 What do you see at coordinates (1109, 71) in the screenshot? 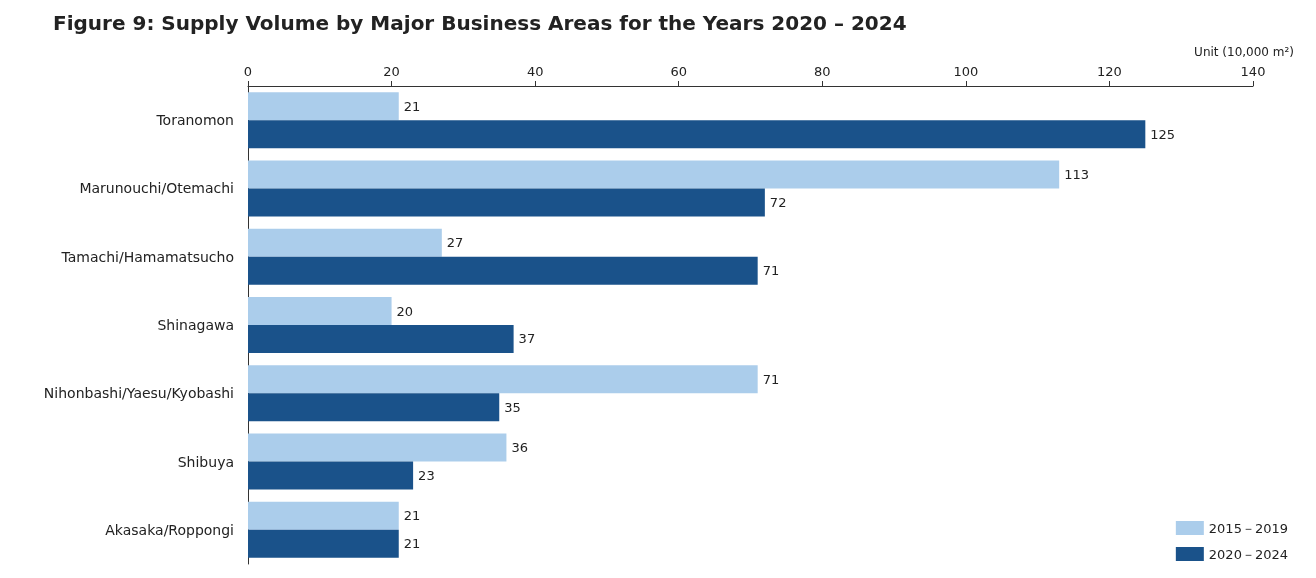
I see `x-tick-label: 120` at bounding box center [1109, 71].